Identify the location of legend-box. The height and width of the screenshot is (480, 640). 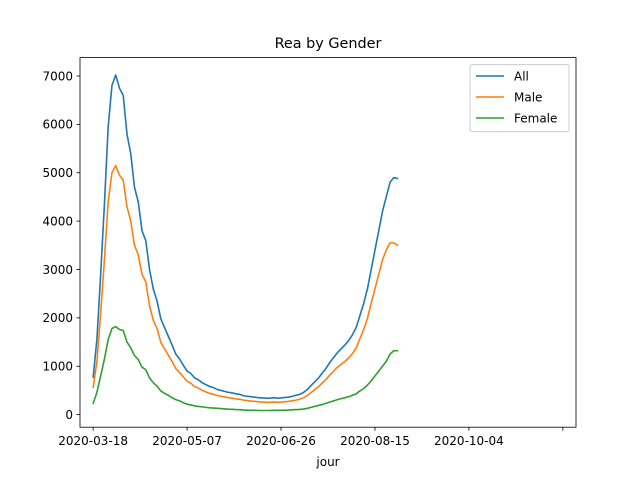
(519, 98).